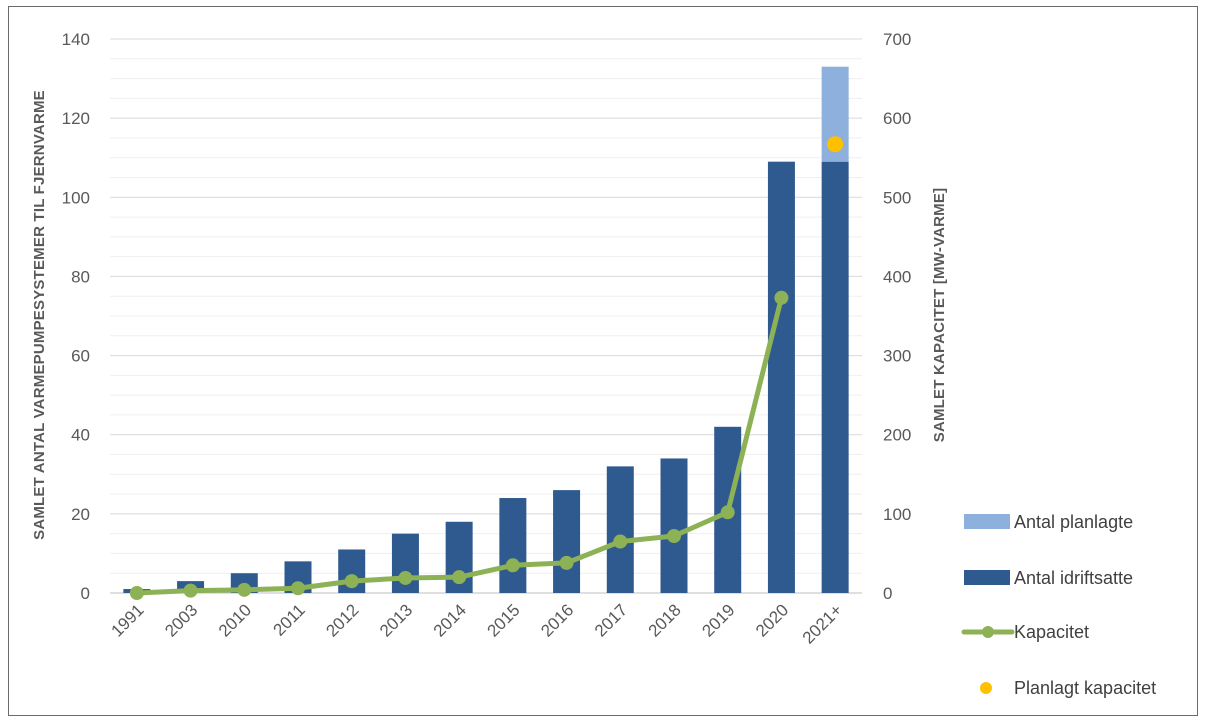 Image resolution: width=1208 pixels, height=725 pixels. I want to click on x-tick-label: 2018, so click(665, 620).